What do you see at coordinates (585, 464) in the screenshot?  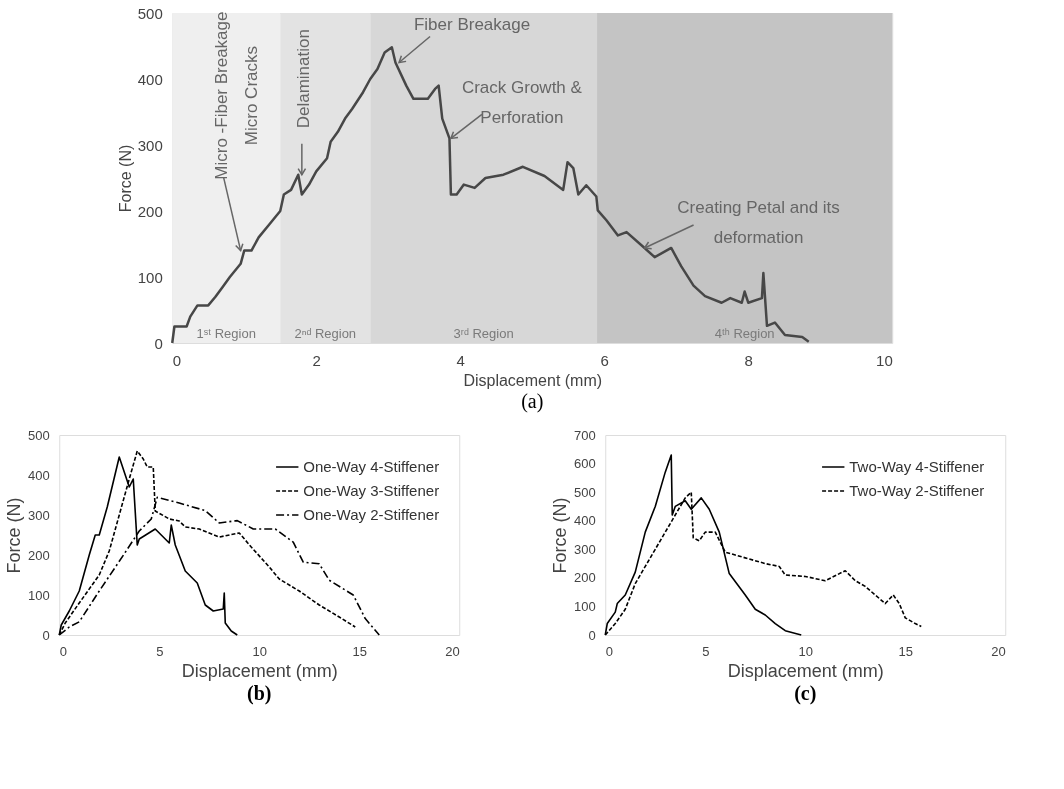 I see `y-tick-label: 600` at bounding box center [585, 464].